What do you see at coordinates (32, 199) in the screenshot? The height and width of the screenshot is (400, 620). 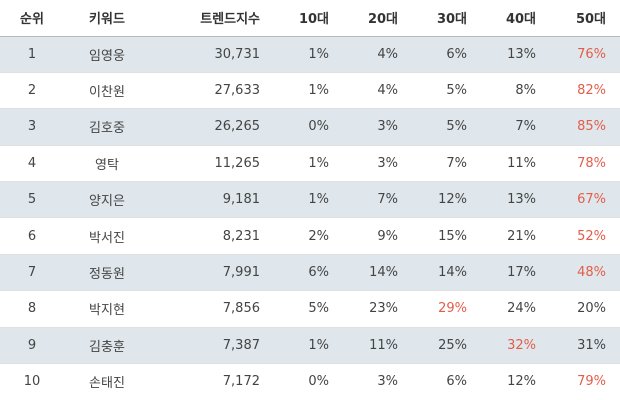 I see `cell-rank: 5` at bounding box center [32, 199].